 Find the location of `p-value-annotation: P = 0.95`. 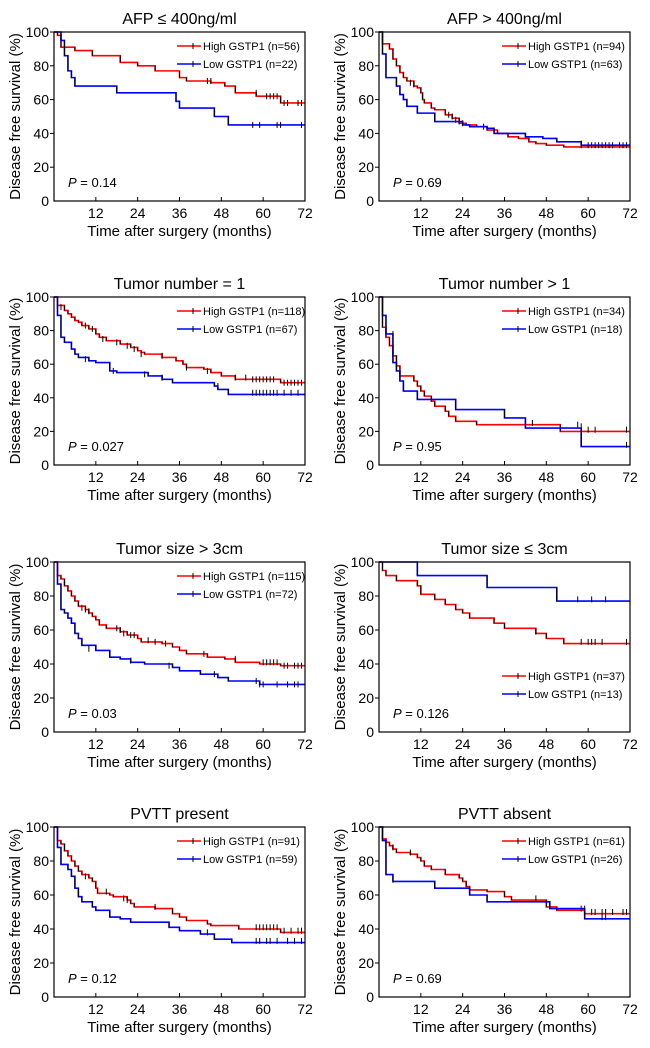

p-value-annotation: P = 0.95 is located at coordinates (417, 446).